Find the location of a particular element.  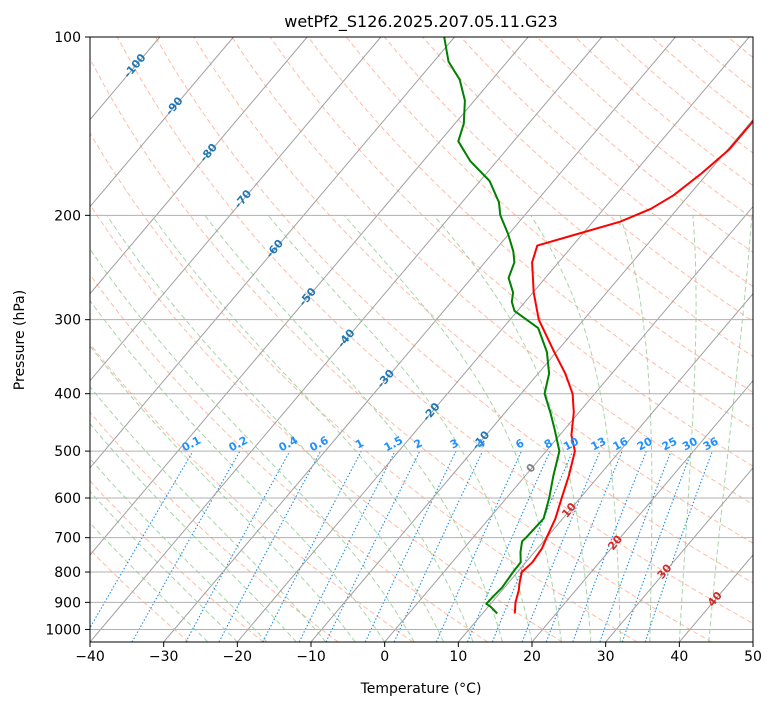

x-tick-label: −10 is located at coordinates (311, 657).